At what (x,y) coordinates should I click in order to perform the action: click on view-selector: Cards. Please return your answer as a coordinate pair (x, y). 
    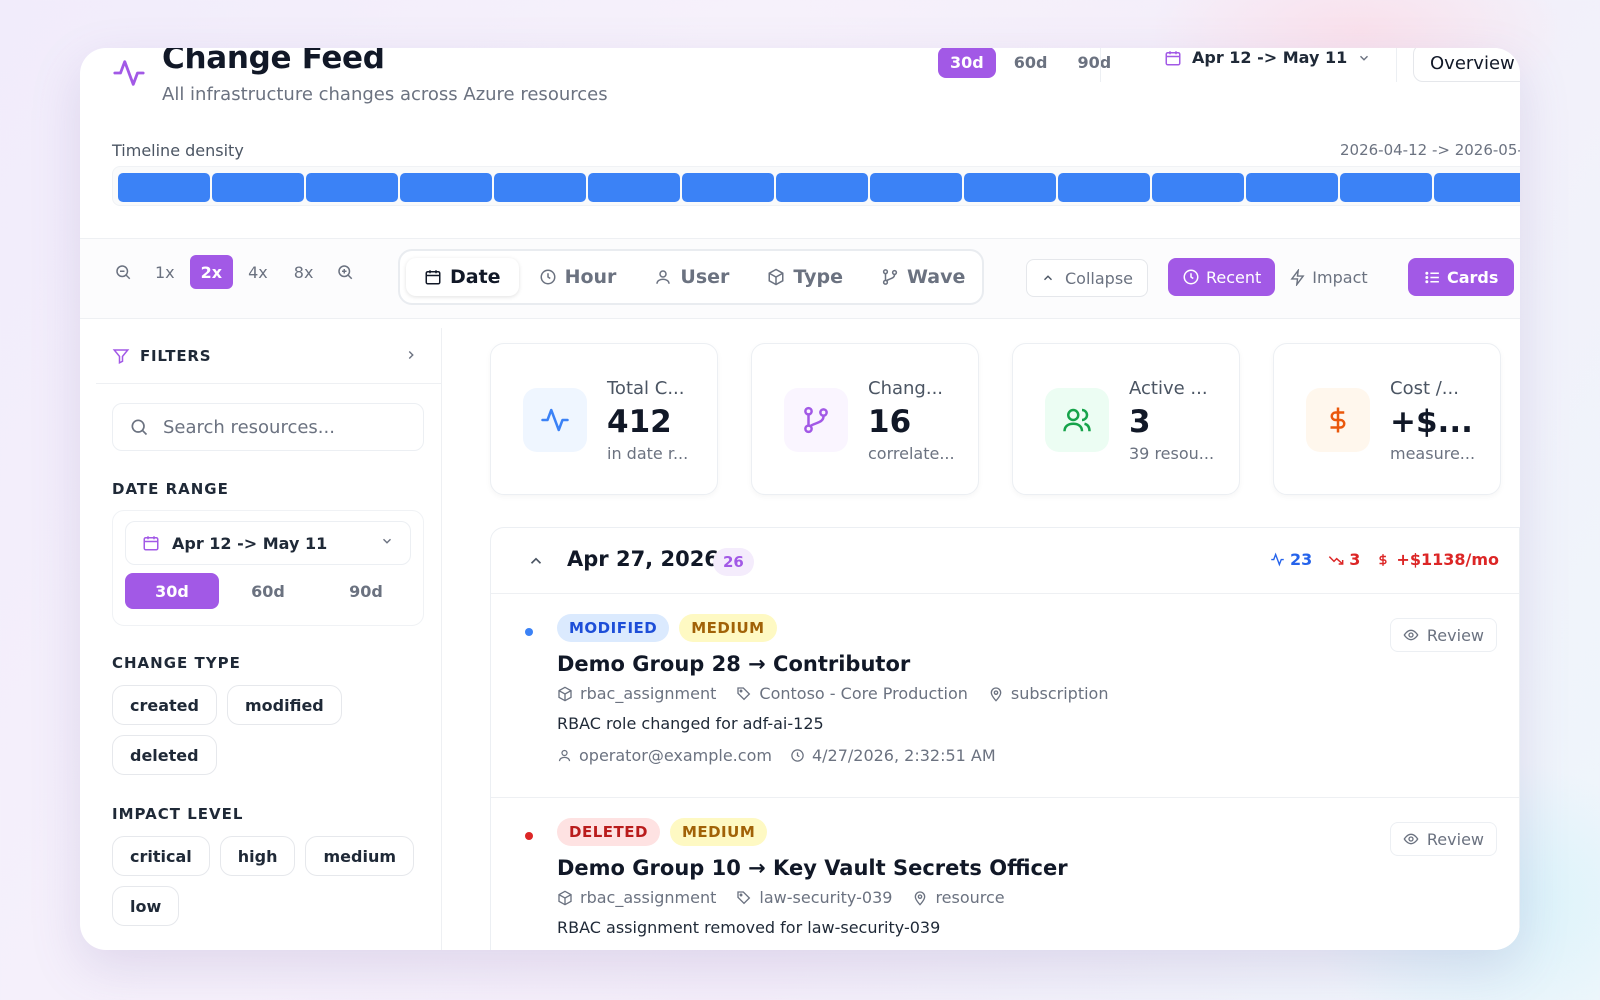
    Looking at the image, I should click on (1461, 277).